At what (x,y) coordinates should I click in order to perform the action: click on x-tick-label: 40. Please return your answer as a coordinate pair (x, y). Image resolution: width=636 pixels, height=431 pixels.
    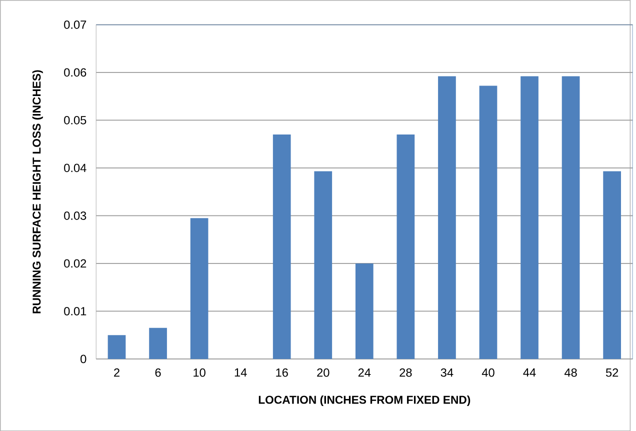
    Looking at the image, I should click on (488, 372).